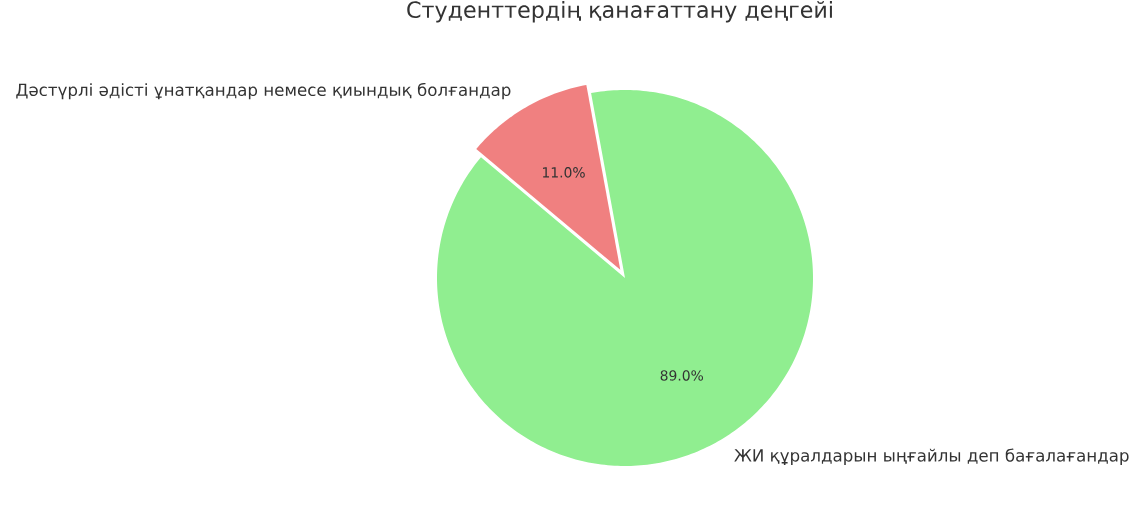  What do you see at coordinates (931, 456) in the screenshot?
I see `slice-label: ЖИ құралдарын ыңғайлы деп бағалағандар` at bounding box center [931, 456].